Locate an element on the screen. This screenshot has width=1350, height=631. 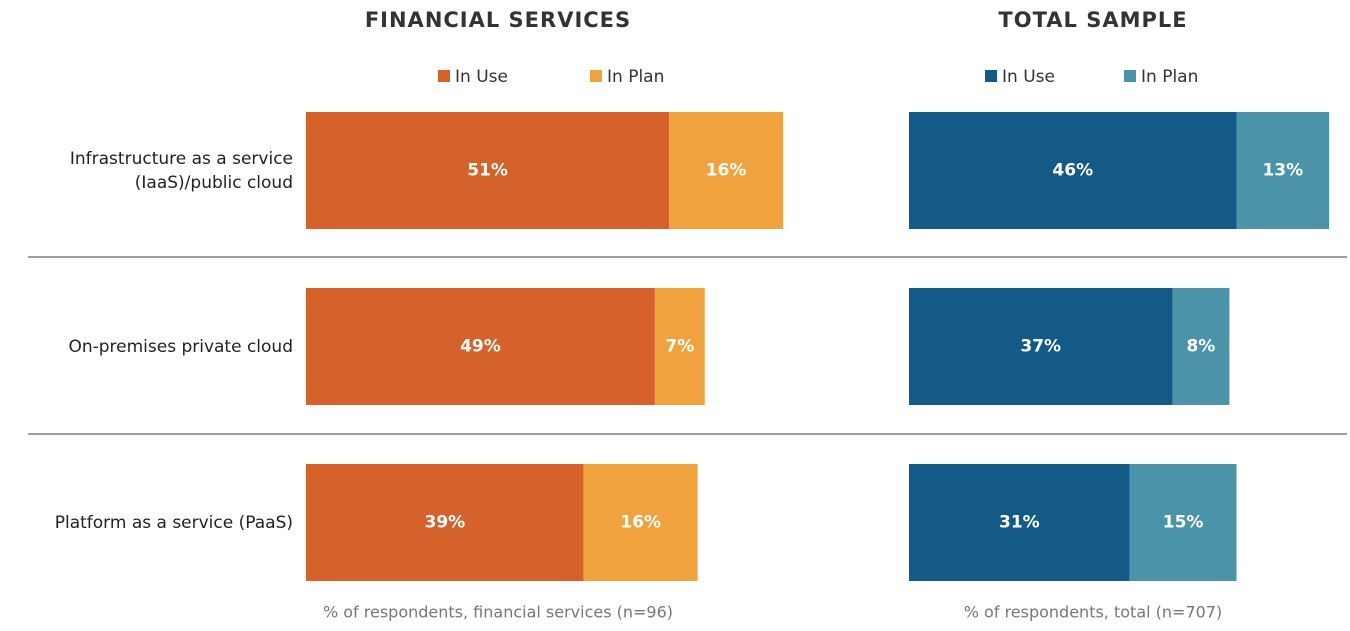
chart-title: TOTAL SAMPLE is located at coordinates (1092, 20).